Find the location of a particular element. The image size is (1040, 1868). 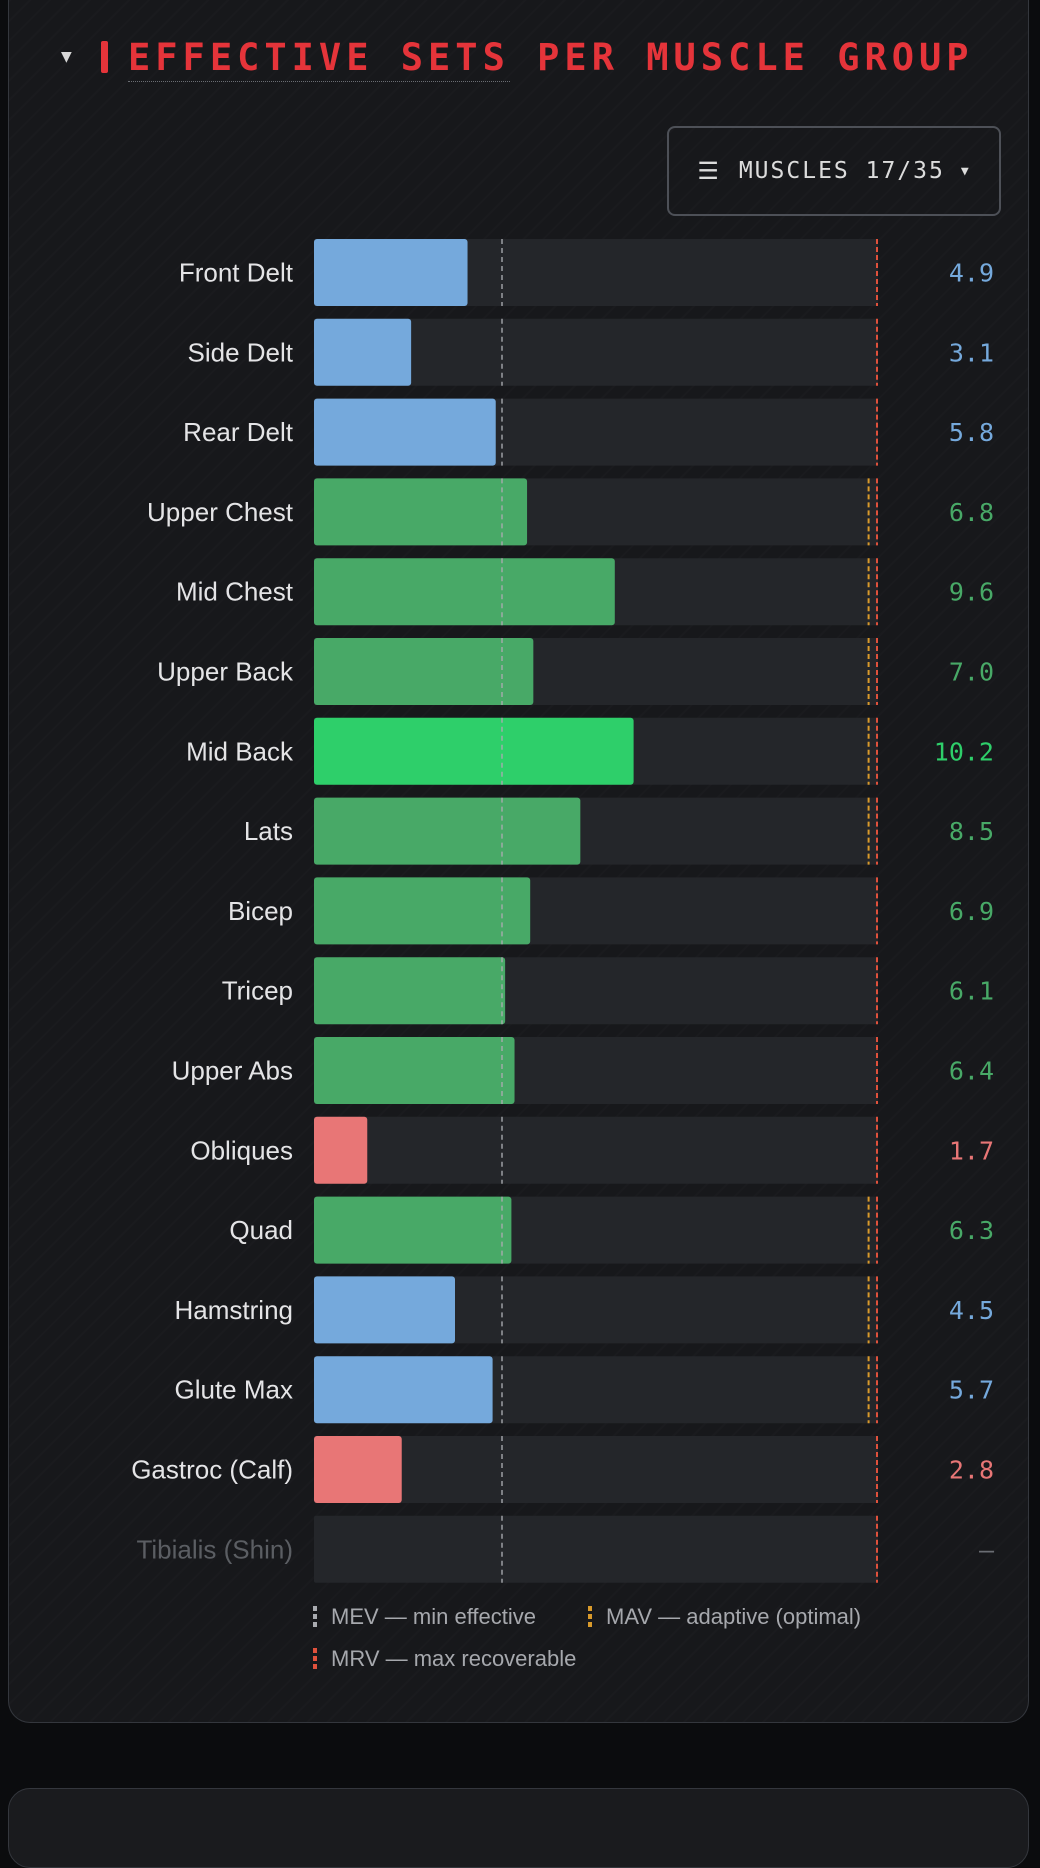

category-label: Quad is located at coordinates (261, 1230).